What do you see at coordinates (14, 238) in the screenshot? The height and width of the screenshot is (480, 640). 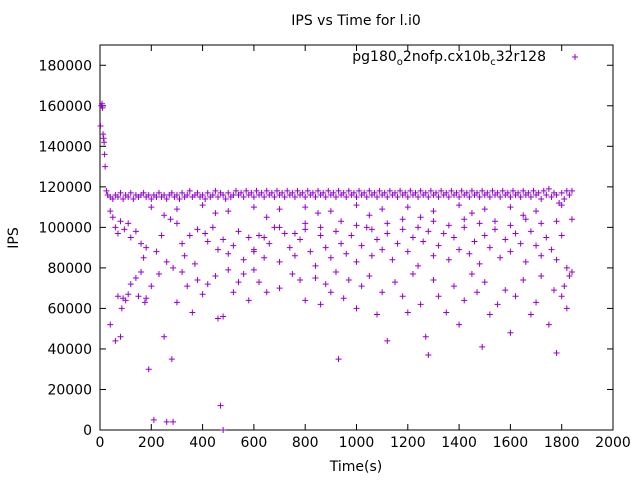 I see `y-axis-label: IPS` at bounding box center [14, 238].